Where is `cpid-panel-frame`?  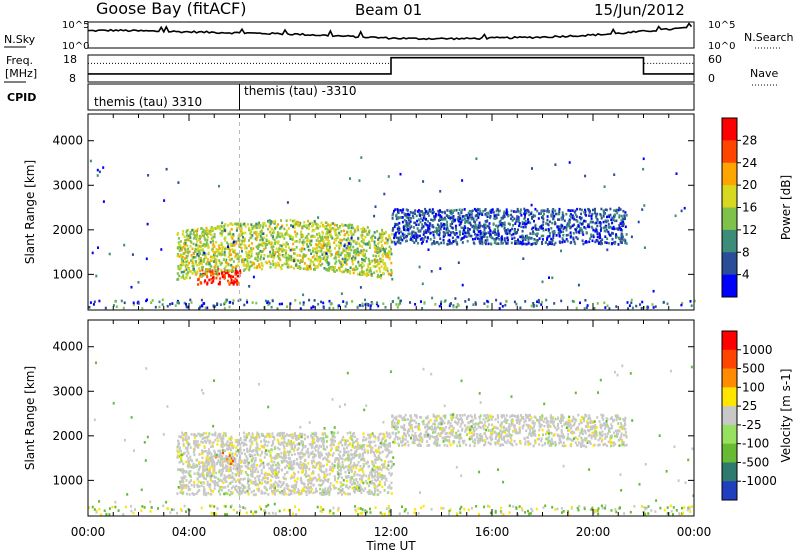
cpid-panel-frame is located at coordinates (391, 97).